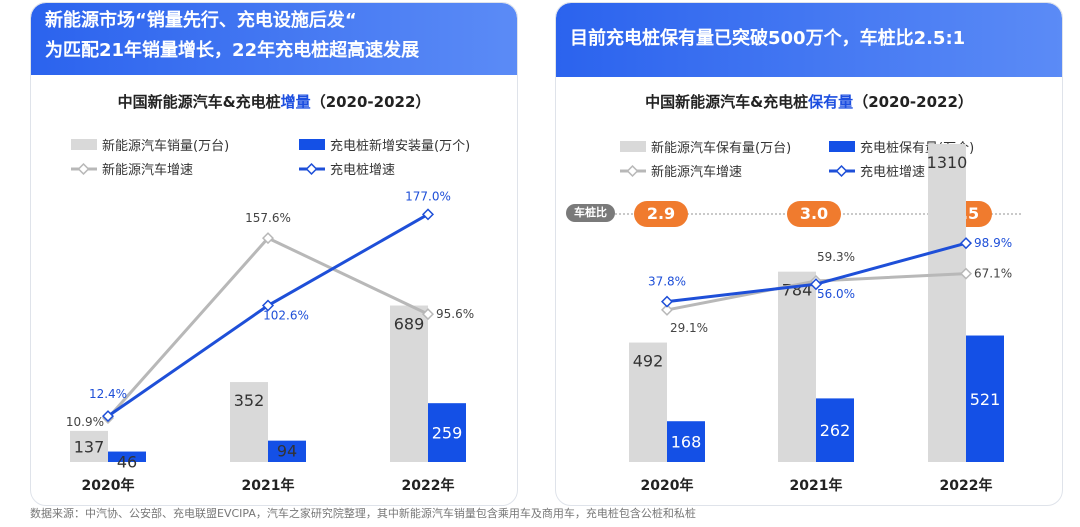 The image size is (1080, 527). I want to click on category-label-0-2: 2022年, so click(428, 485).